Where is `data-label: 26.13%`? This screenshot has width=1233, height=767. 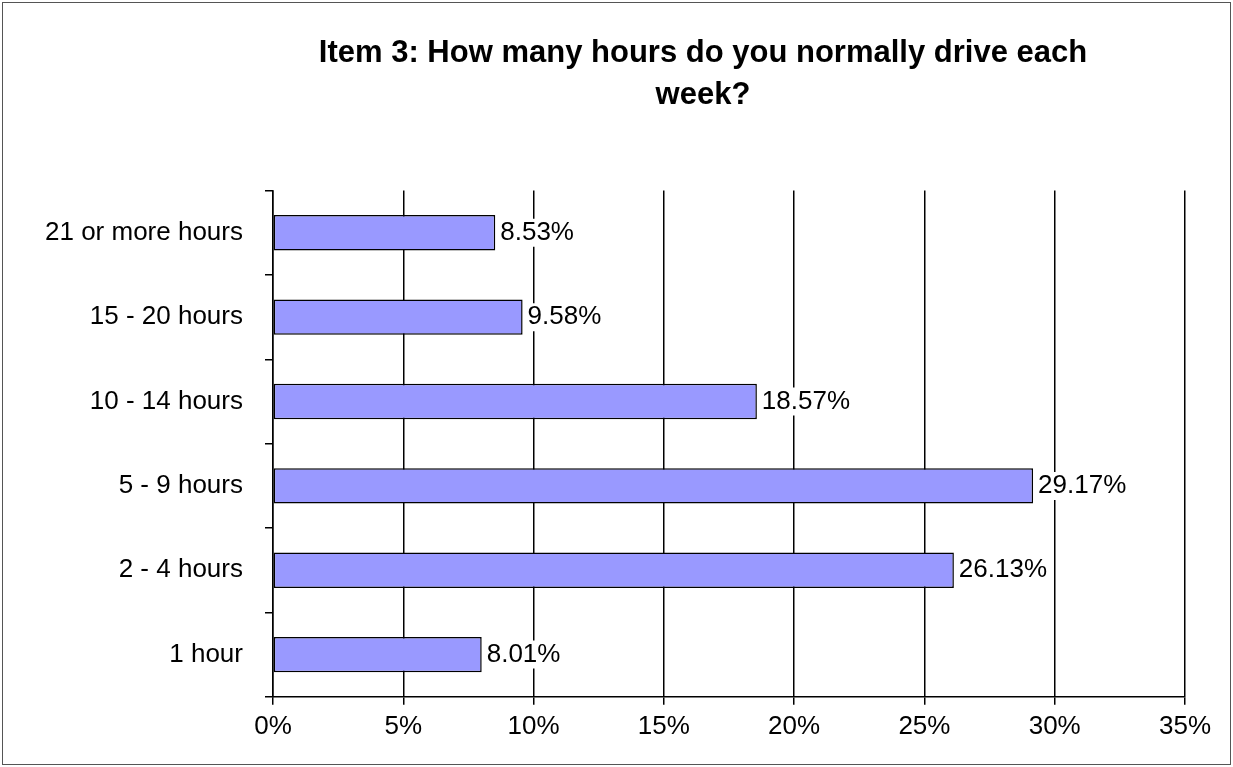 data-label: 26.13% is located at coordinates (1003, 568).